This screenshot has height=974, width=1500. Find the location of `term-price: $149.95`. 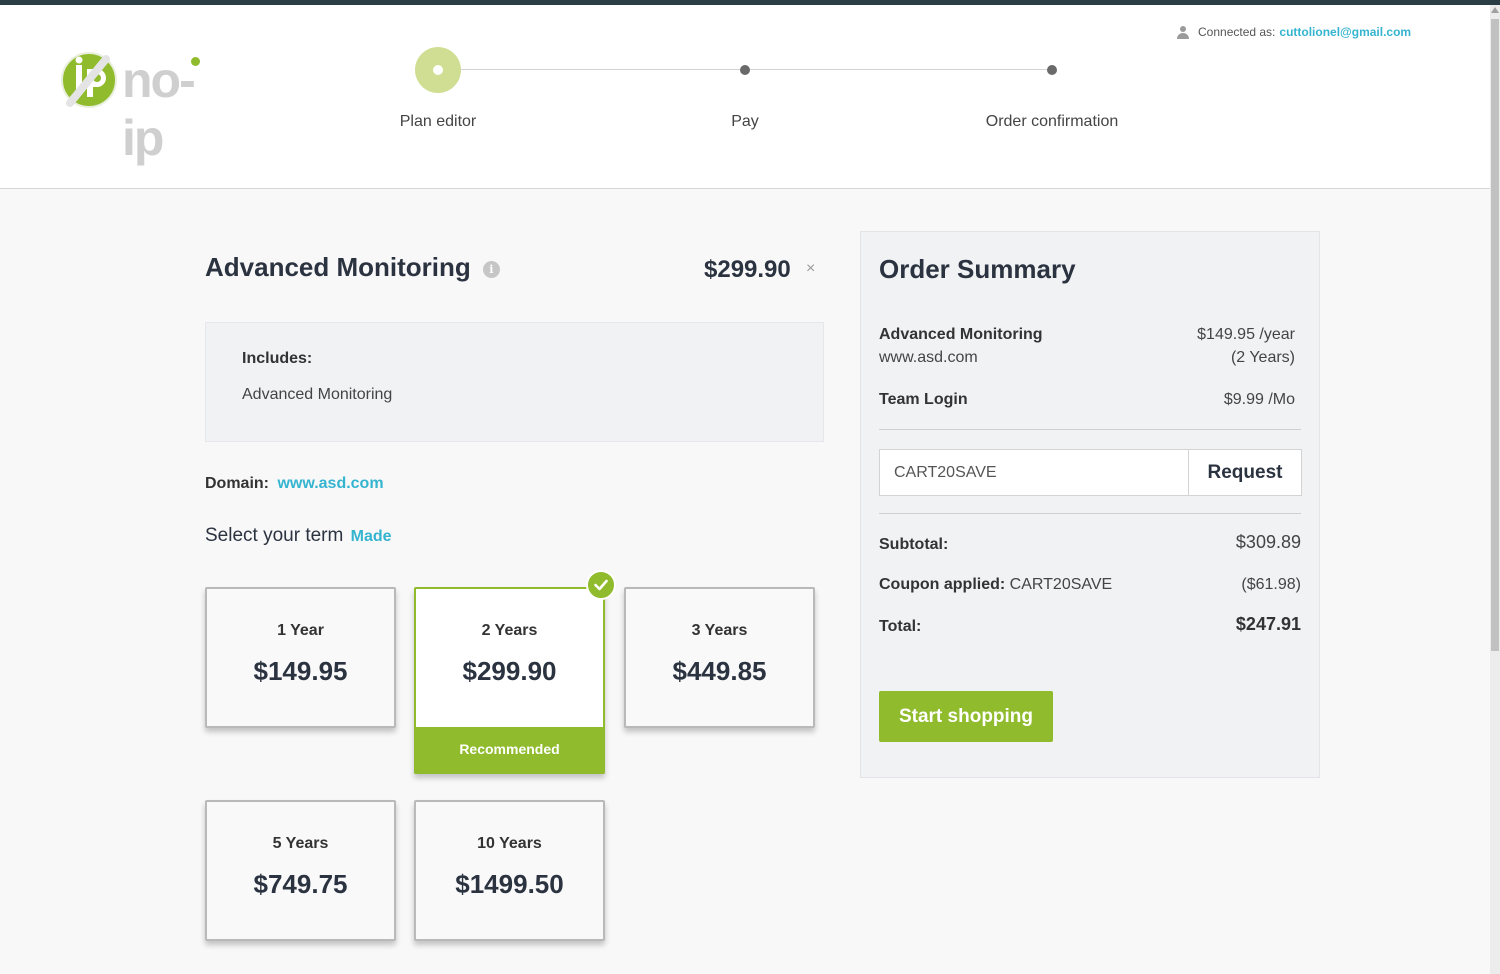

term-price: $149.95 is located at coordinates (300, 671).